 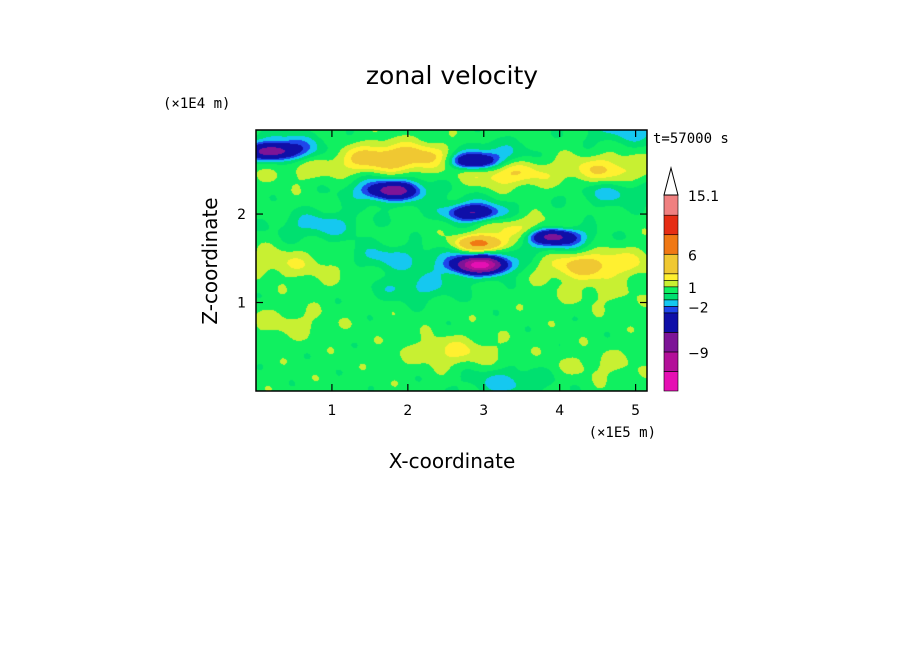 What do you see at coordinates (671, 181) in the screenshot?
I see `colorbar-extend-arrow` at bounding box center [671, 181].